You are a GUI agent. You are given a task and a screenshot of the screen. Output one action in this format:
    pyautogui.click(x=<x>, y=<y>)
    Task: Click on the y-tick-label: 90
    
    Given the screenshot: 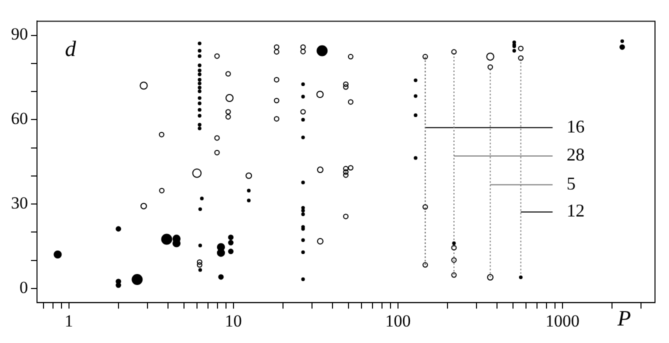 What is the action you would take?
    pyautogui.click(x=19, y=34)
    